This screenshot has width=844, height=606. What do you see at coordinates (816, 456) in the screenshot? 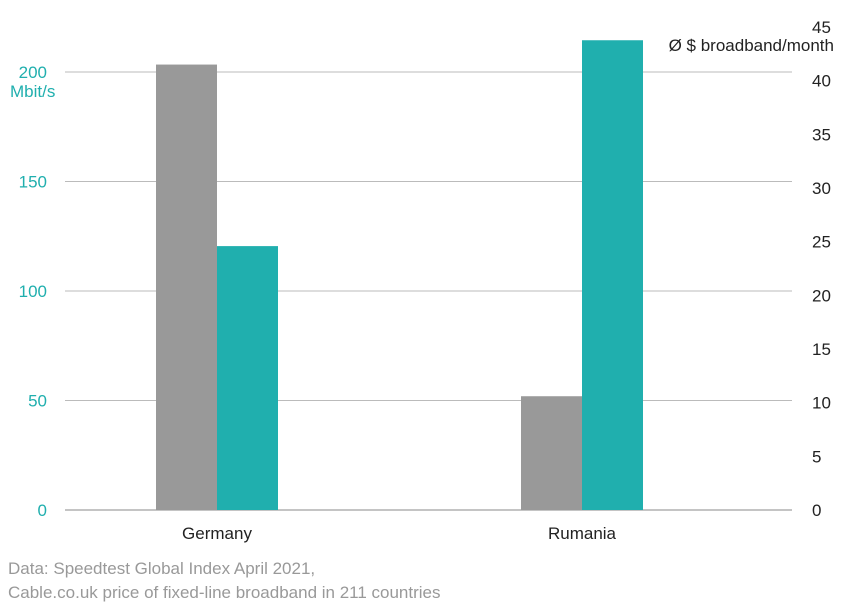
I see `right-tick-label: 5` at bounding box center [816, 456].